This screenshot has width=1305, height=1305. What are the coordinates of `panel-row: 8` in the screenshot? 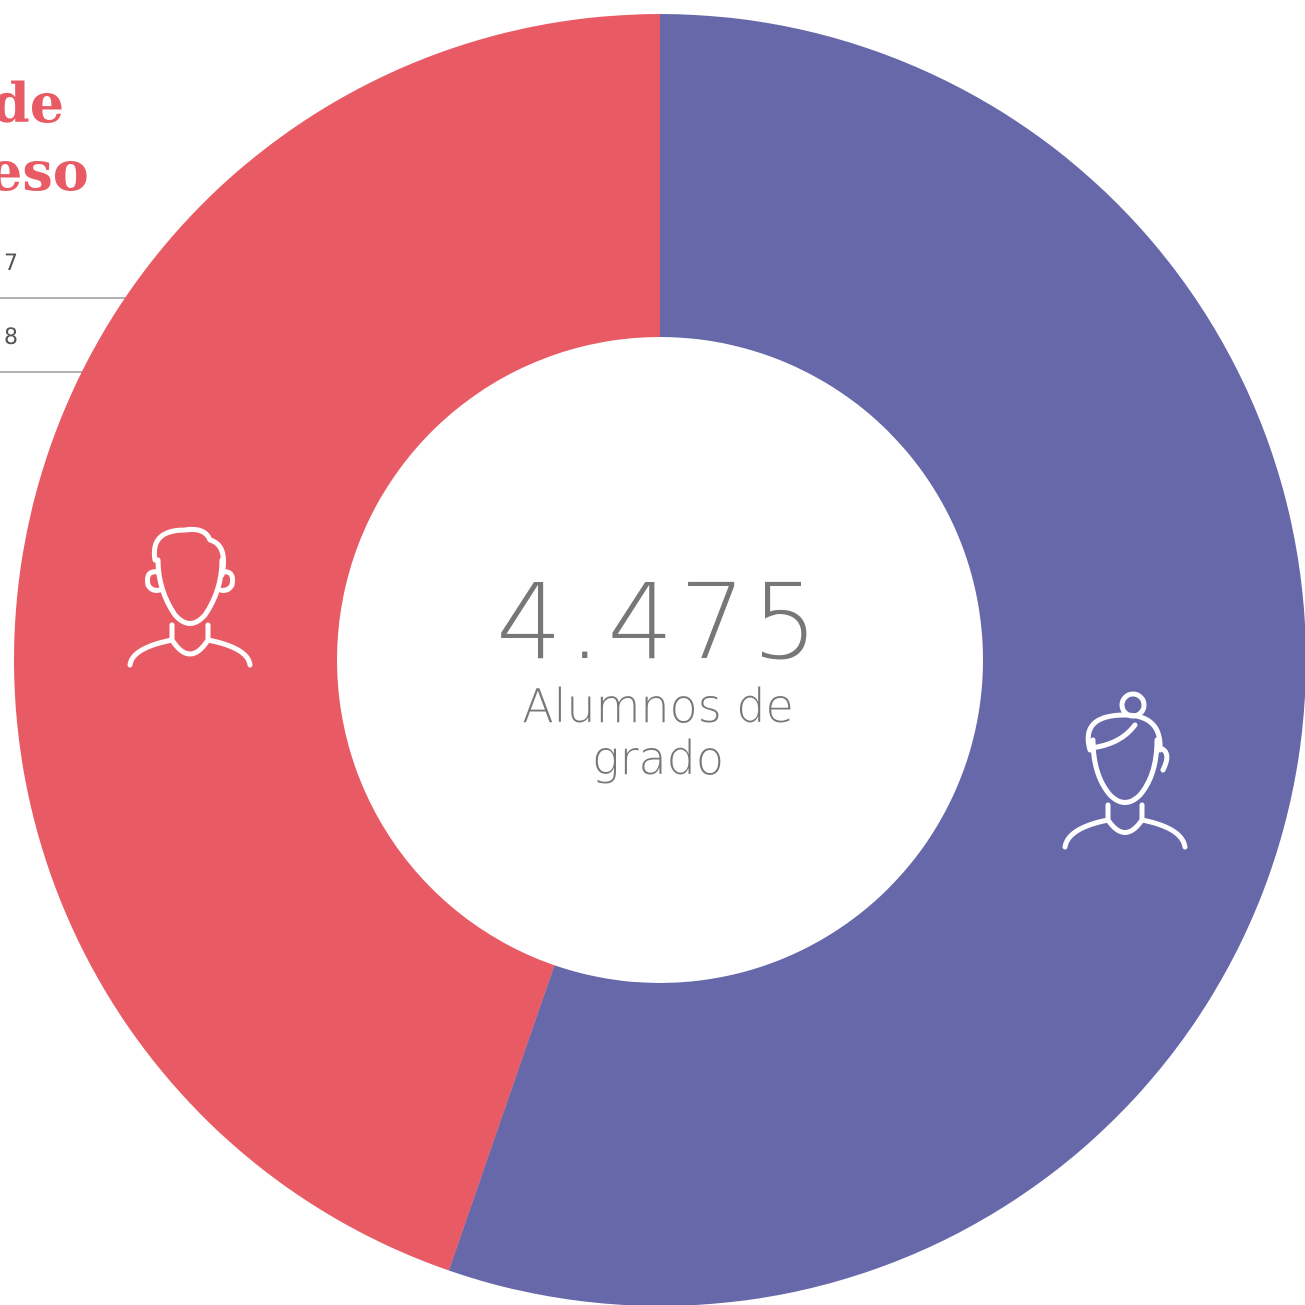 It's located at (11, 337).